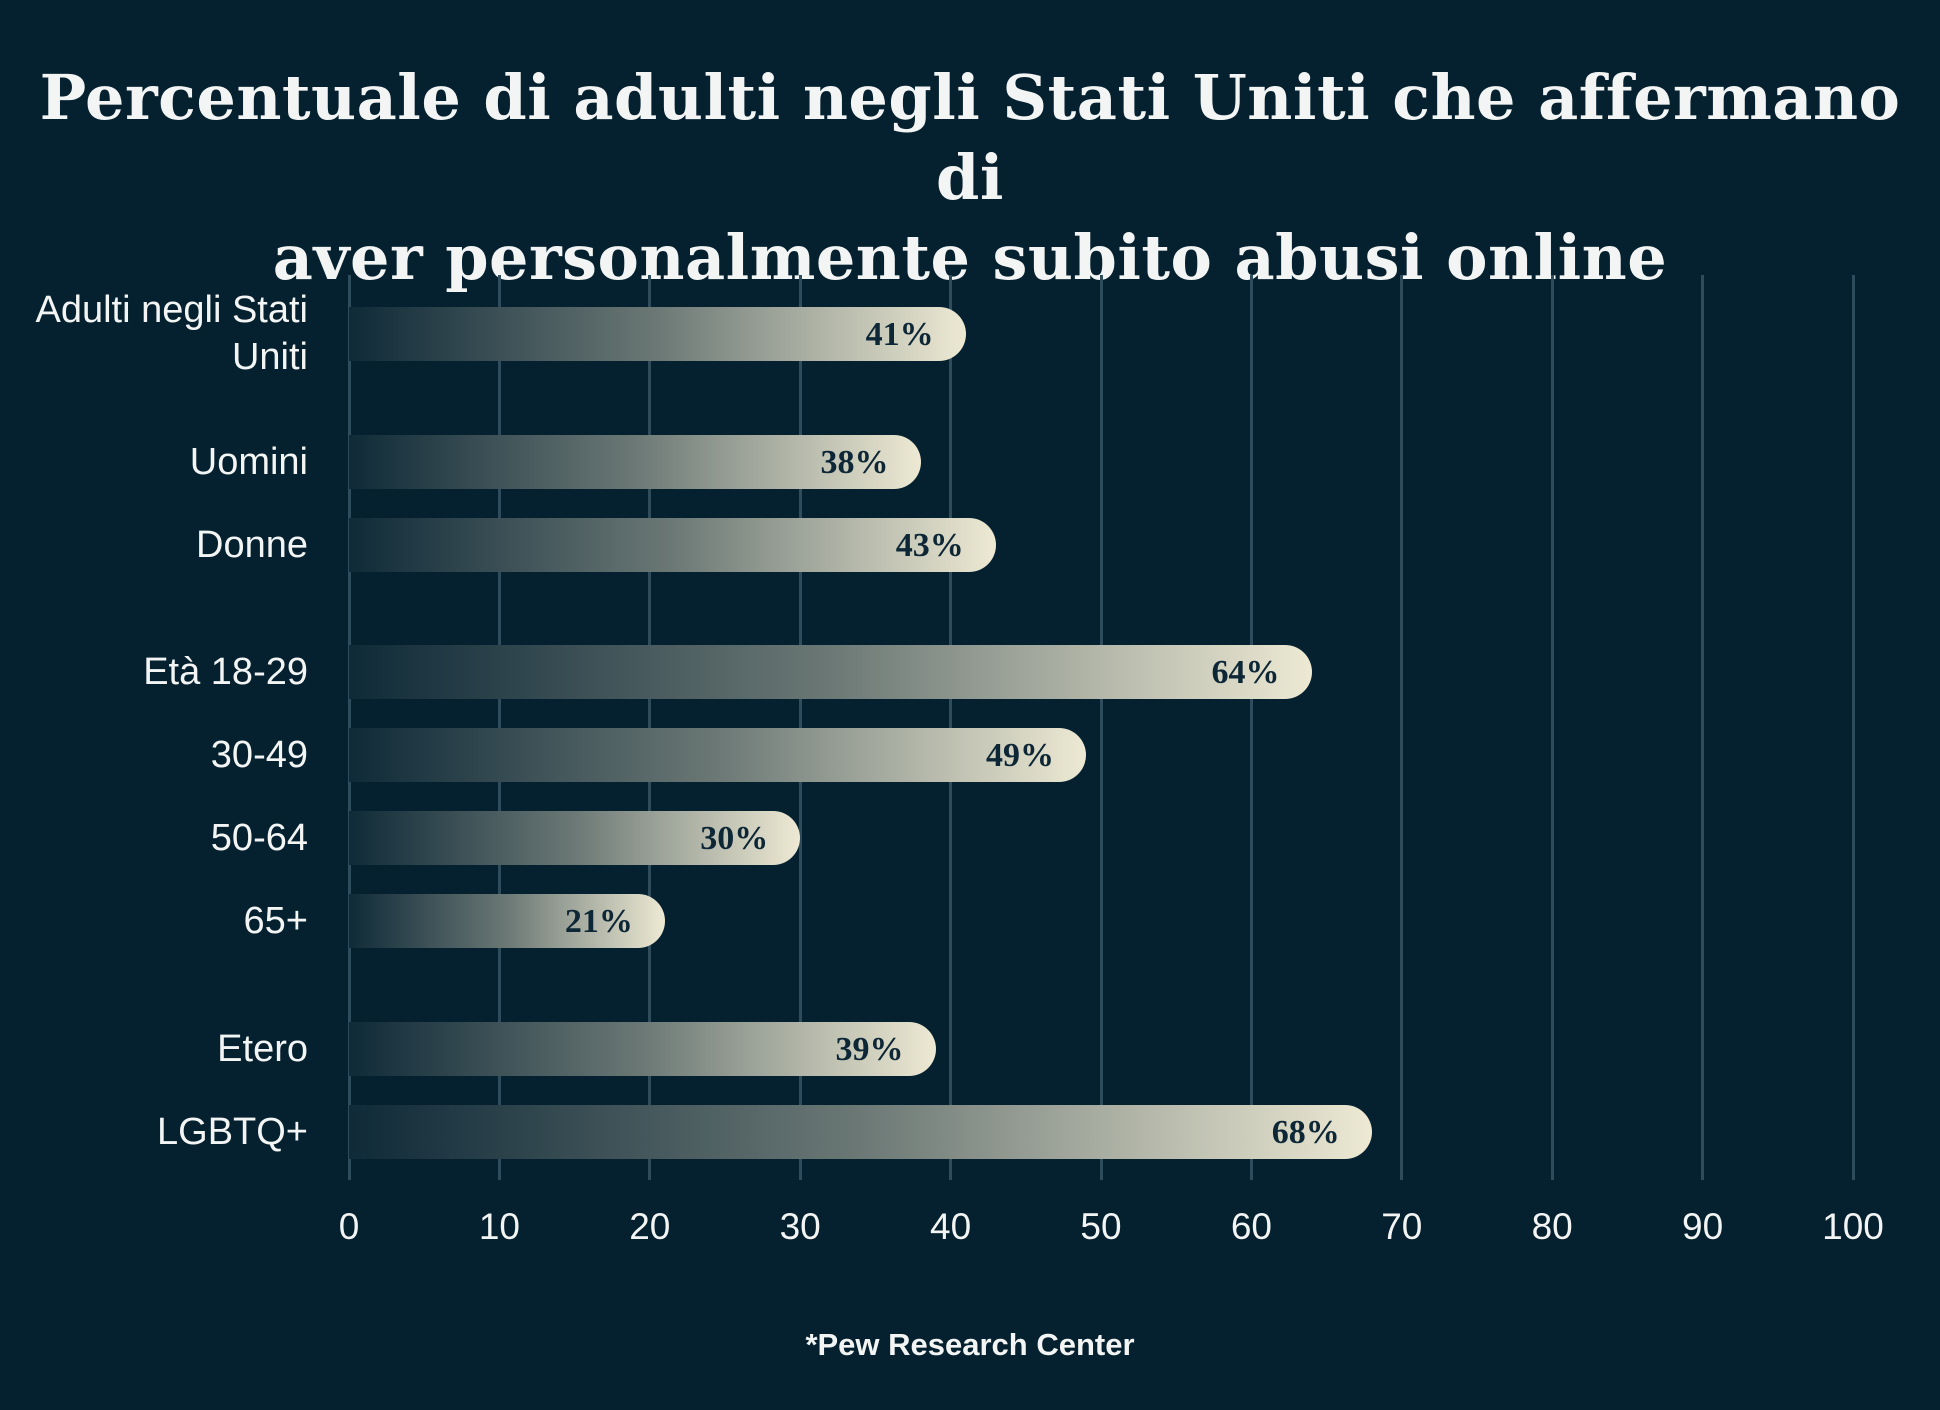  I want to click on value-label: 43%, so click(929, 545).